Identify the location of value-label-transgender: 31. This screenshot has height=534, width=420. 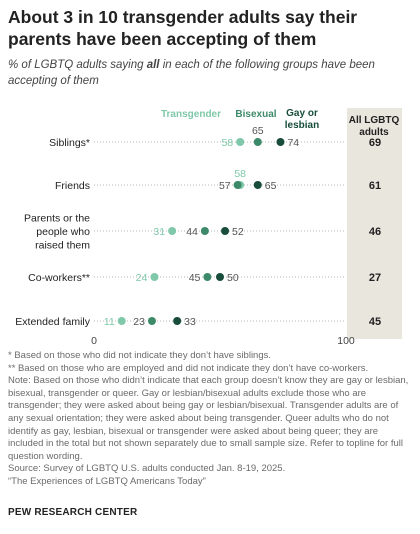
(159, 232).